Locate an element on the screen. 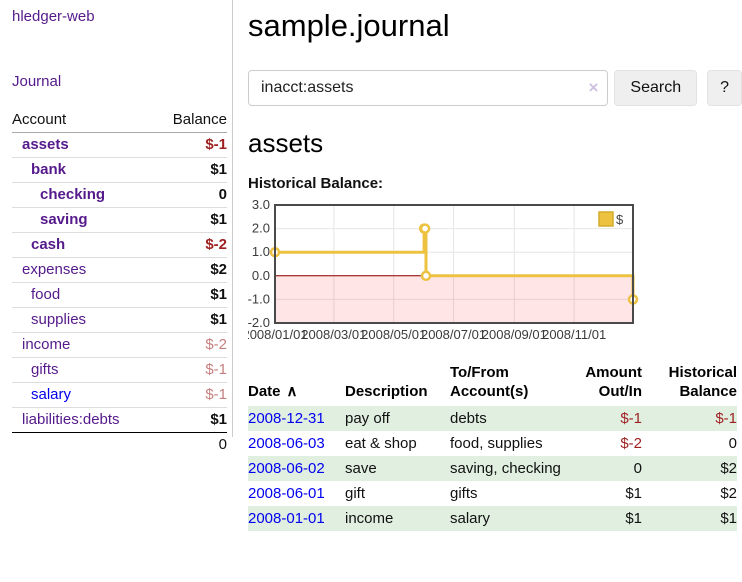  nav-journal-link: Journal is located at coordinates (37, 81).